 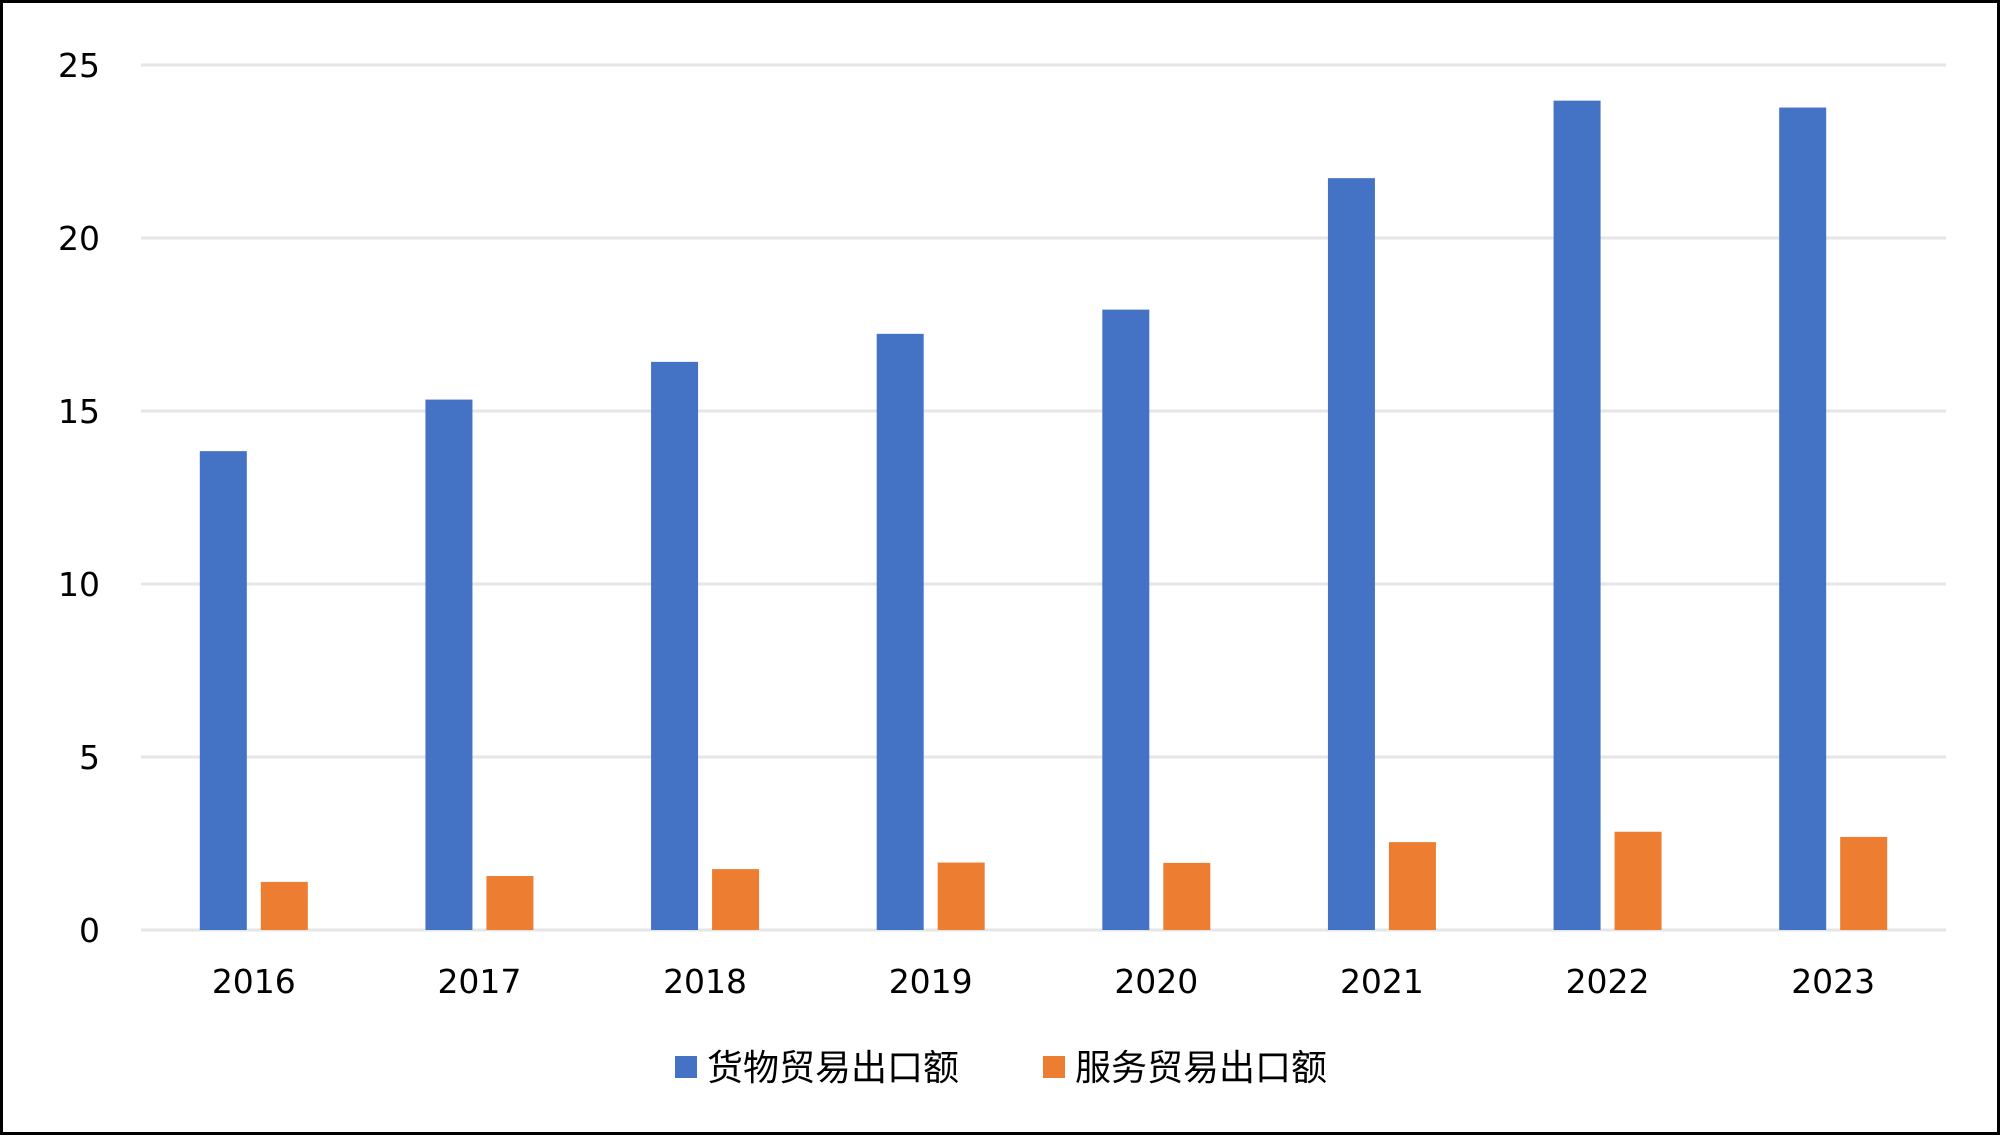 I want to click on bar-goods-2018, so click(x=675, y=645).